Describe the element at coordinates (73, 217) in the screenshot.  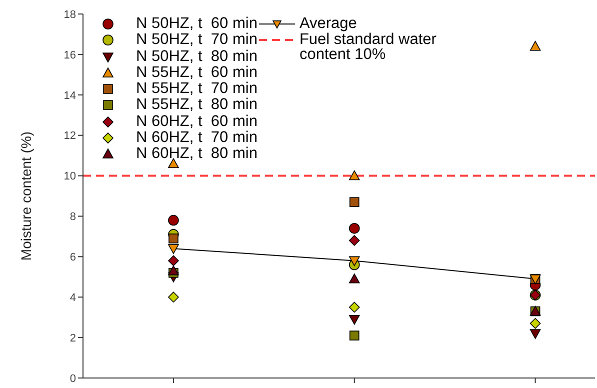
I see `y-tick-label: 8` at that location.